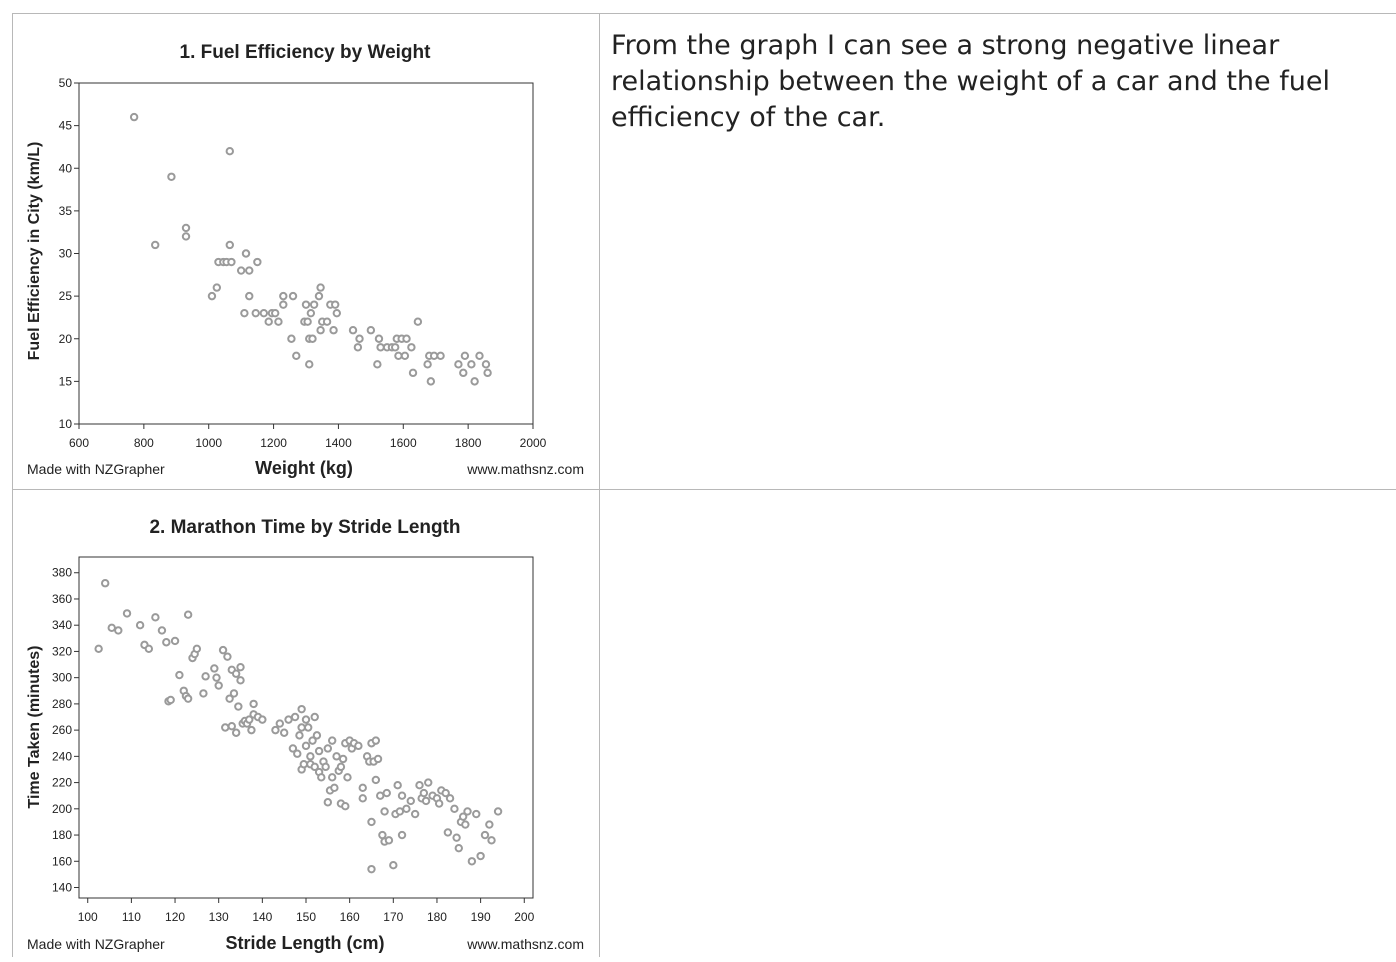 The width and height of the screenshot is (1396, 962). What do you see at coordinates (350, 917) in the screenshot?
I see `x-tick-label: 160` at bounding box center [350, 917].